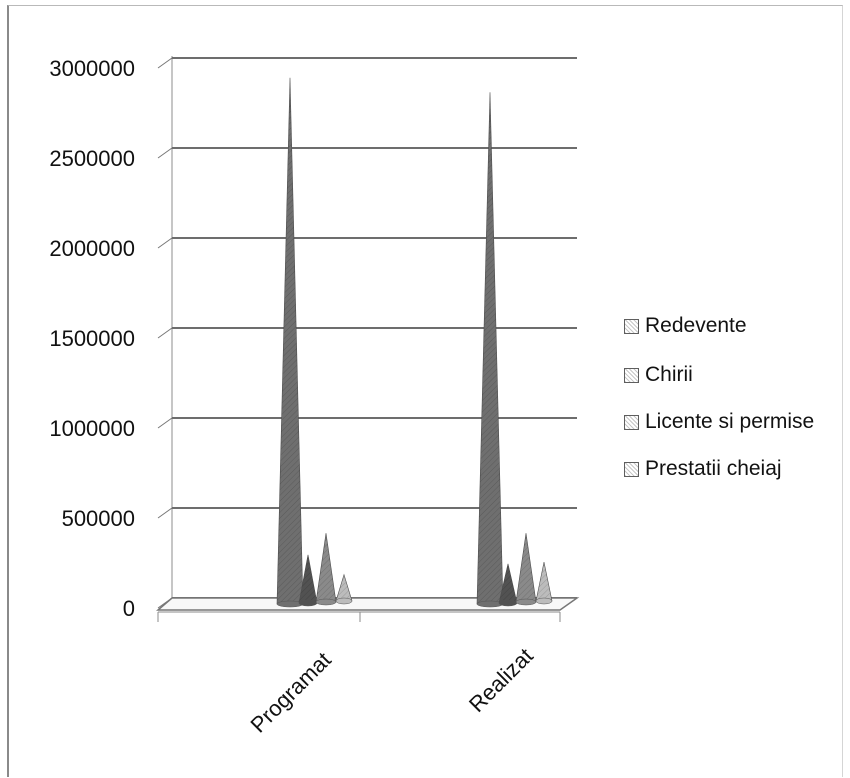  What do you see at coordinates (669, 374) in the screenshot?
I see `legend-label-chirii: Chirii` at bounding box center [669, 374].